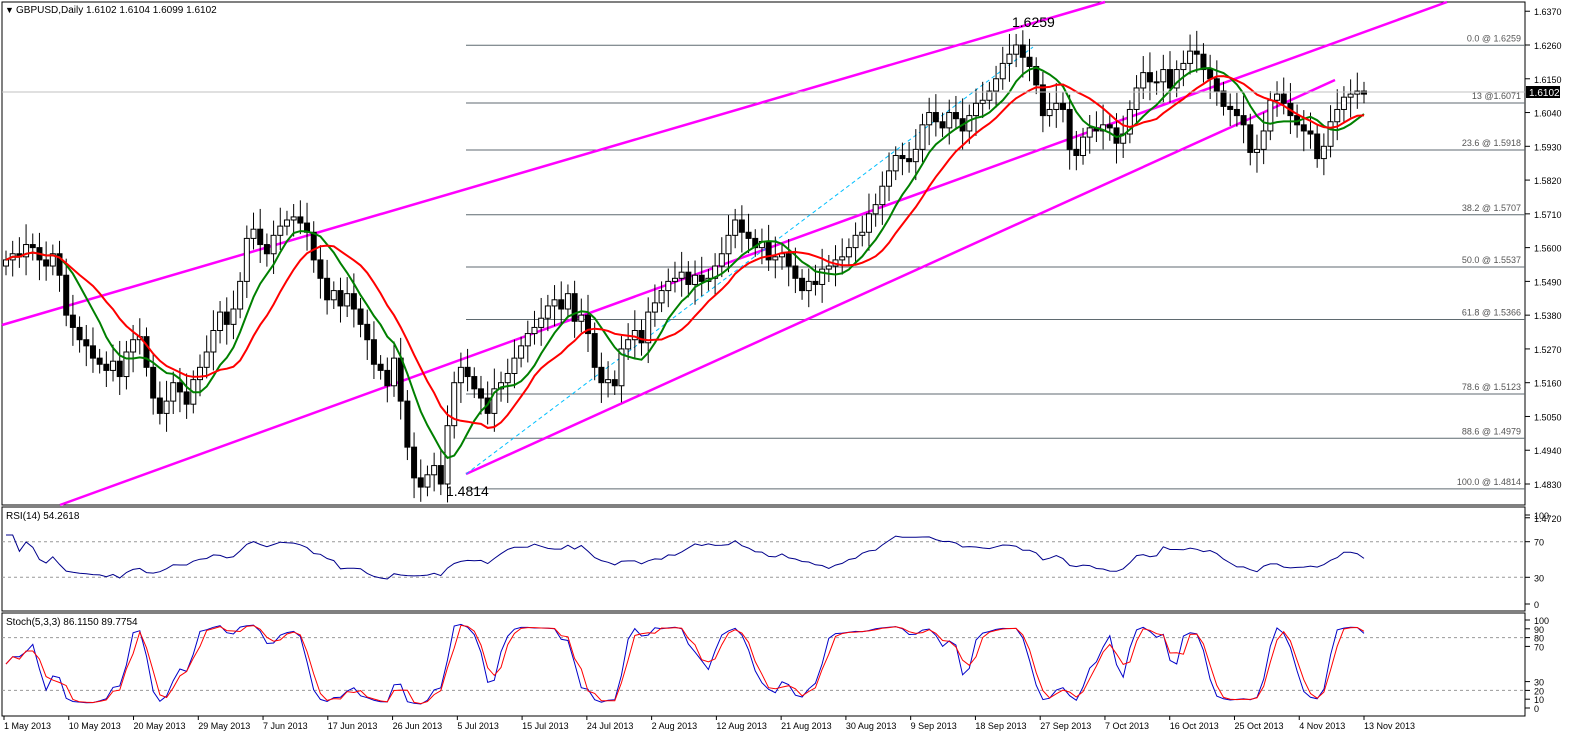 The width and height of the screenshot is (1596, 751). Describe the element at coordinates (1491, 431) in the screenshot. I see `fib-level-label: 88.6 @ 1.4979` at that location.